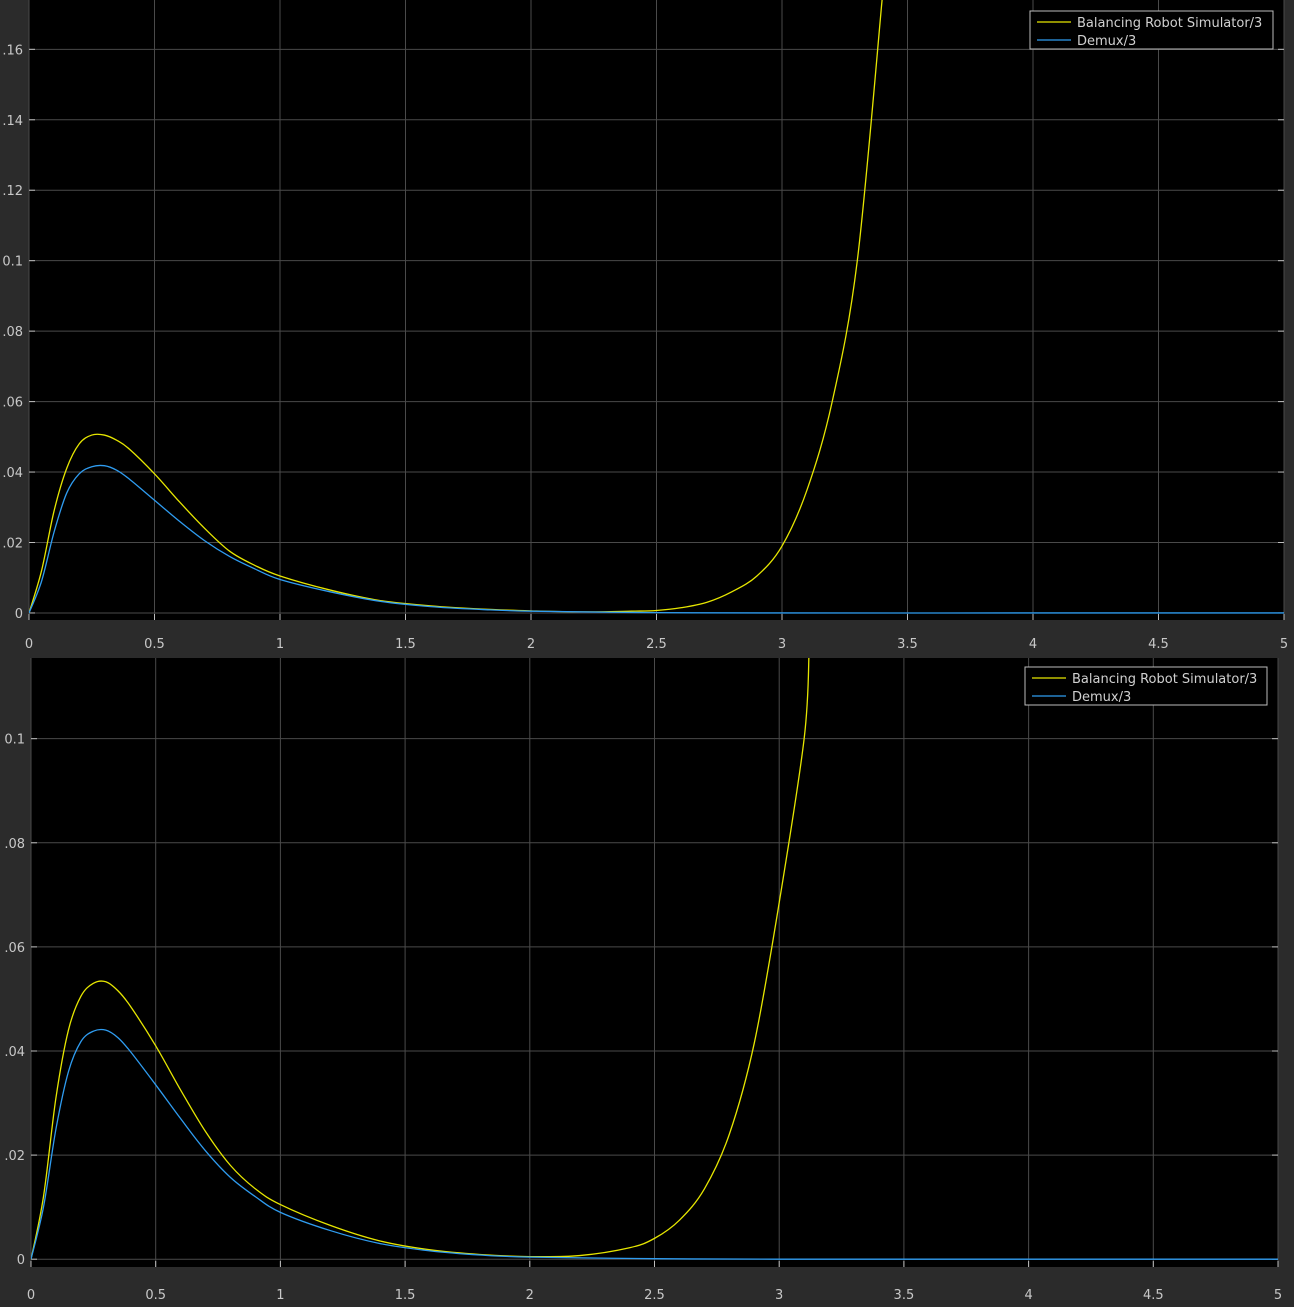 The height and width of the screenshot is (1307, 1294). I want to click on y-tick-label: .16, so click(12, 50).